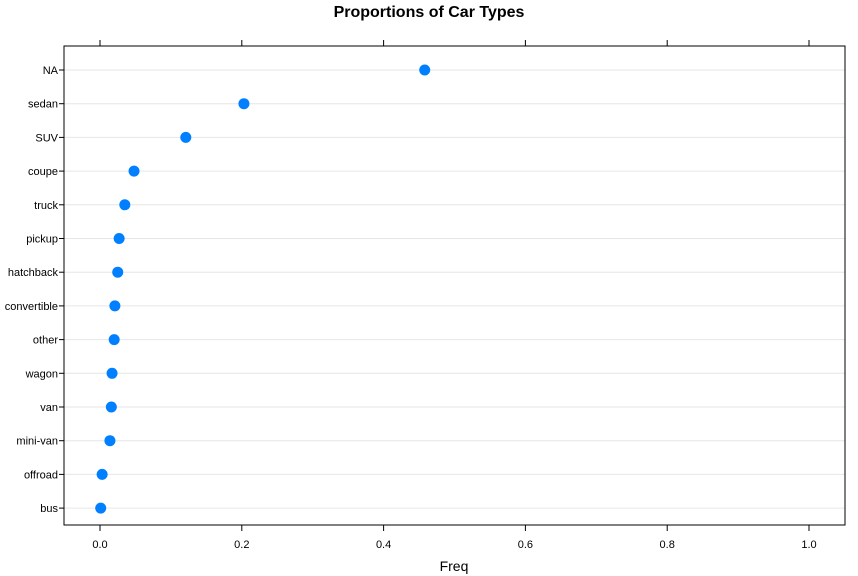  I want to click on y-tick-label: hatchback, so click(33, 273).